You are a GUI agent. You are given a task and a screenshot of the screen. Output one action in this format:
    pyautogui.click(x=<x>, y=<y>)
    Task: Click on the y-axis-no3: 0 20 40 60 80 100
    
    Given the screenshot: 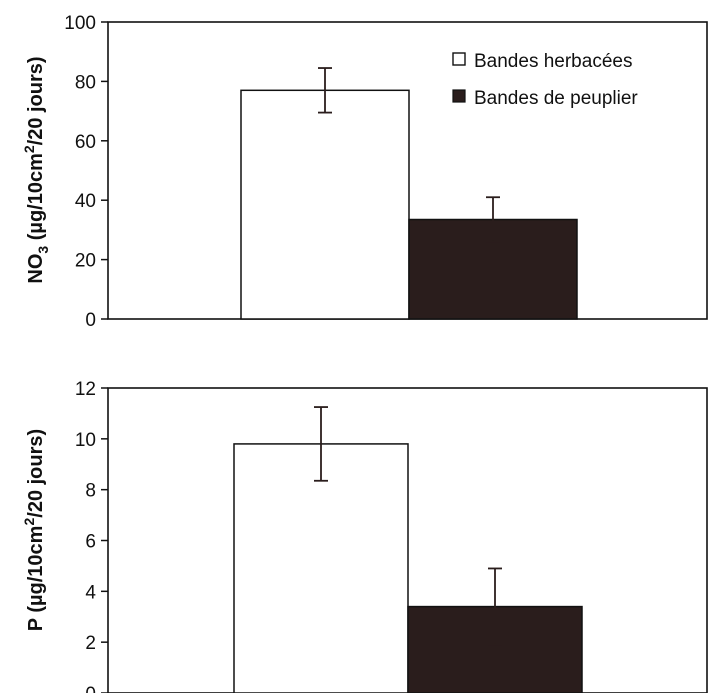 What is the action you would take?
    pyautogui.click(x=86, y=172)
    